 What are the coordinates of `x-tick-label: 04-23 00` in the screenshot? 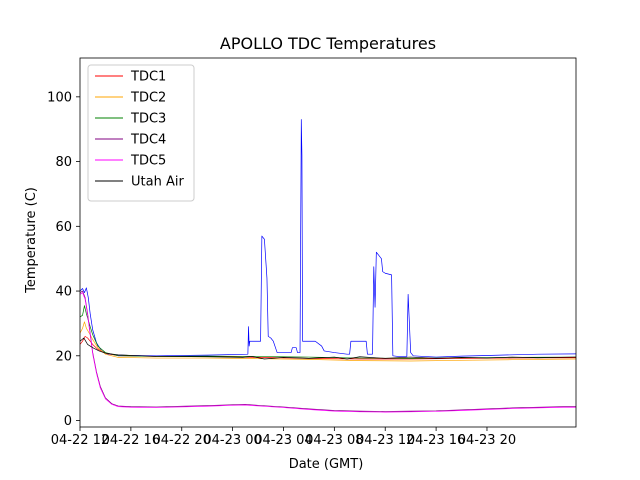 It's located at (232, 440).